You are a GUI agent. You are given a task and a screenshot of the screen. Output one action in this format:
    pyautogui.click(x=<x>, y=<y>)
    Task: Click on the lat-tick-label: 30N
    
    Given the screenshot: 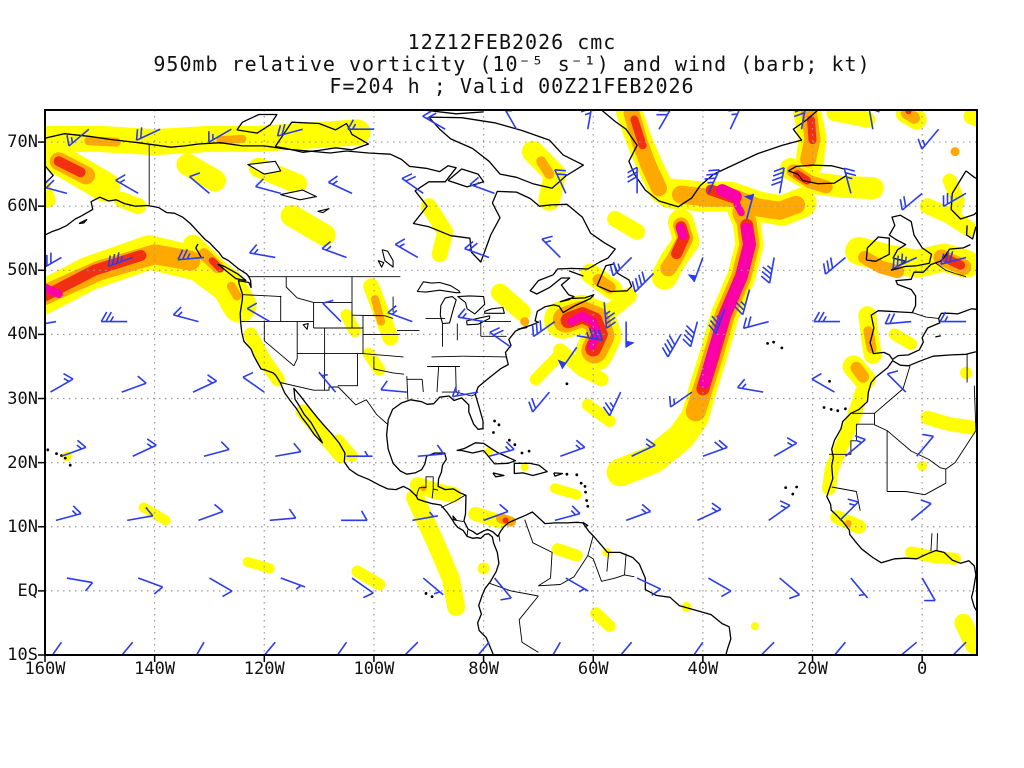 What is the action you would take?
    pyautogui.click(x=22, y=398)
    